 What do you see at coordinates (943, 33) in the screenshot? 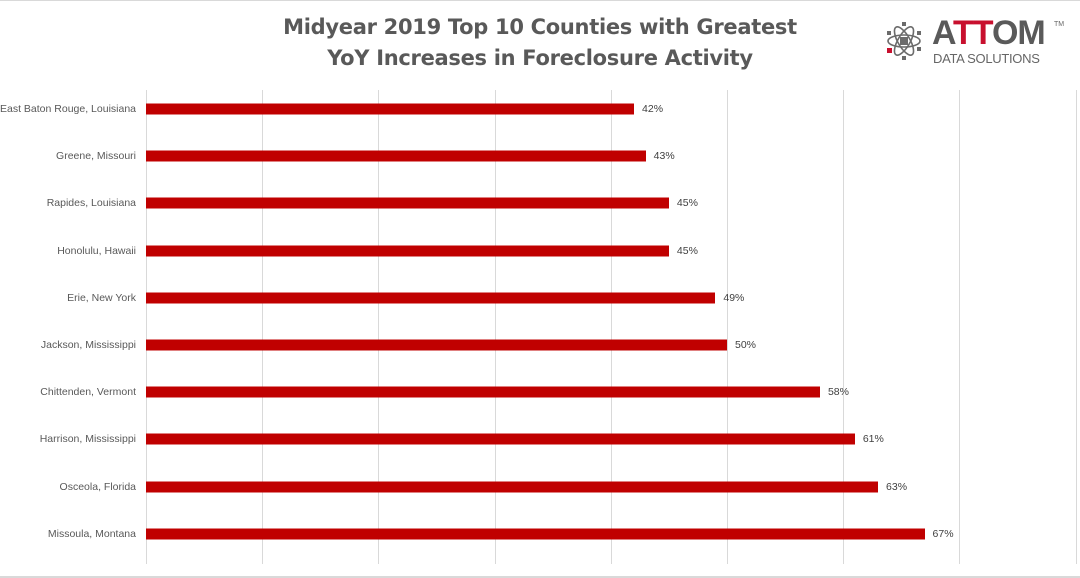
I see `logo-word-a: A` at bounding box center [943, 33].